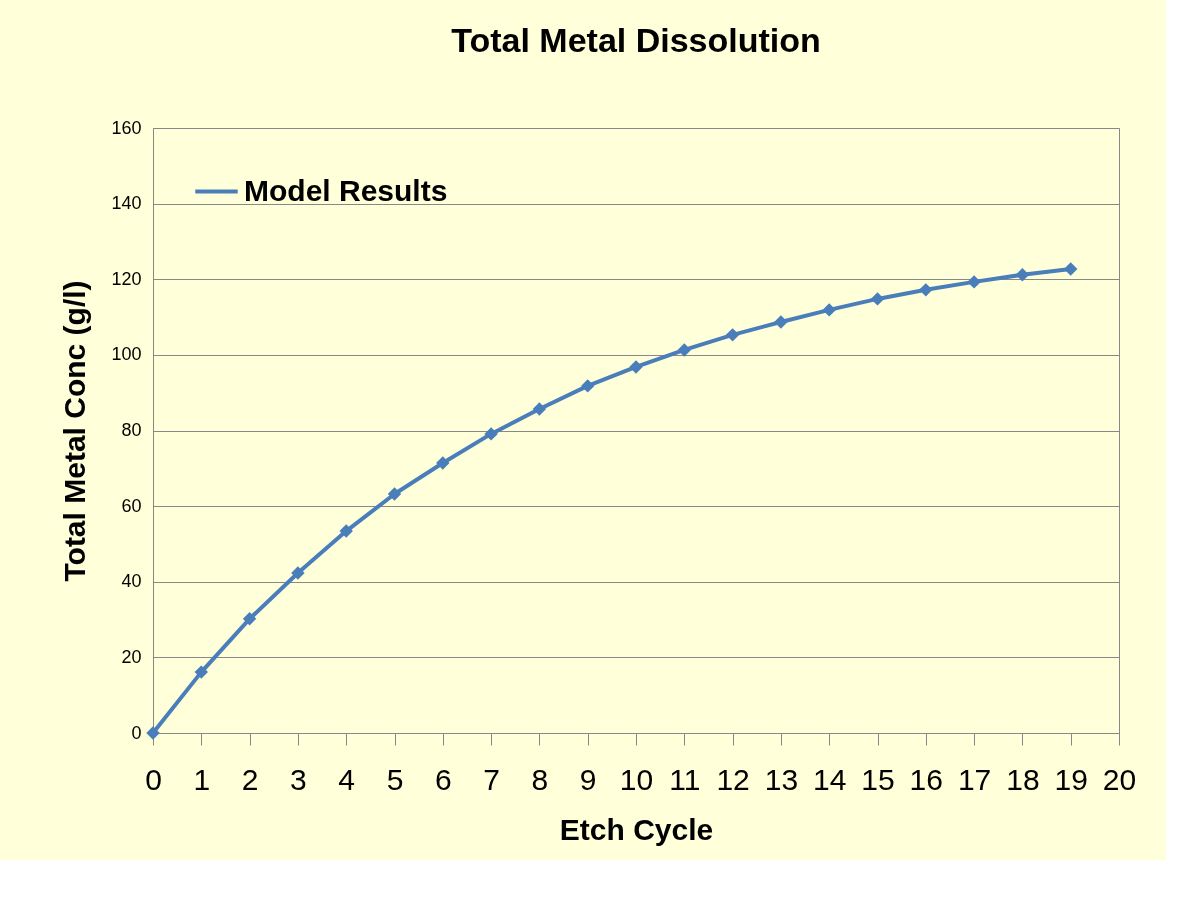 This screenshot has height=912, width=1191. Describe the element at coordinates (75, 431) in the screenshot. I see `y-axis-title: Total Metal Conc (g/l)` at that location.